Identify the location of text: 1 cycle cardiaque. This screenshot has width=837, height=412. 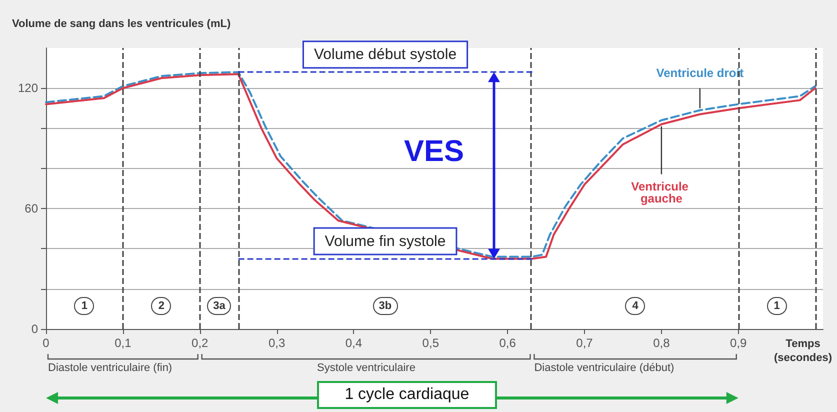
(407, 395).